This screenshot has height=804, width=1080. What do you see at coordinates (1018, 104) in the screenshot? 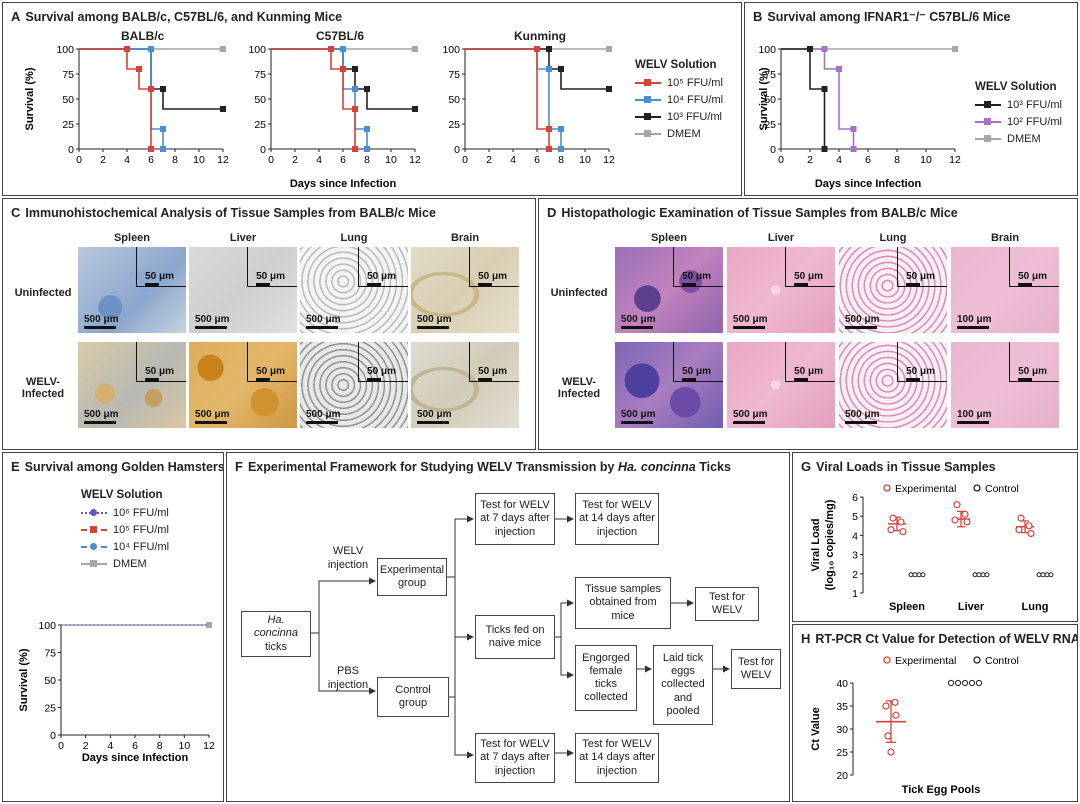
I see `legend-item: 10³ FFU/ml` at bounding box center [1018, 104].